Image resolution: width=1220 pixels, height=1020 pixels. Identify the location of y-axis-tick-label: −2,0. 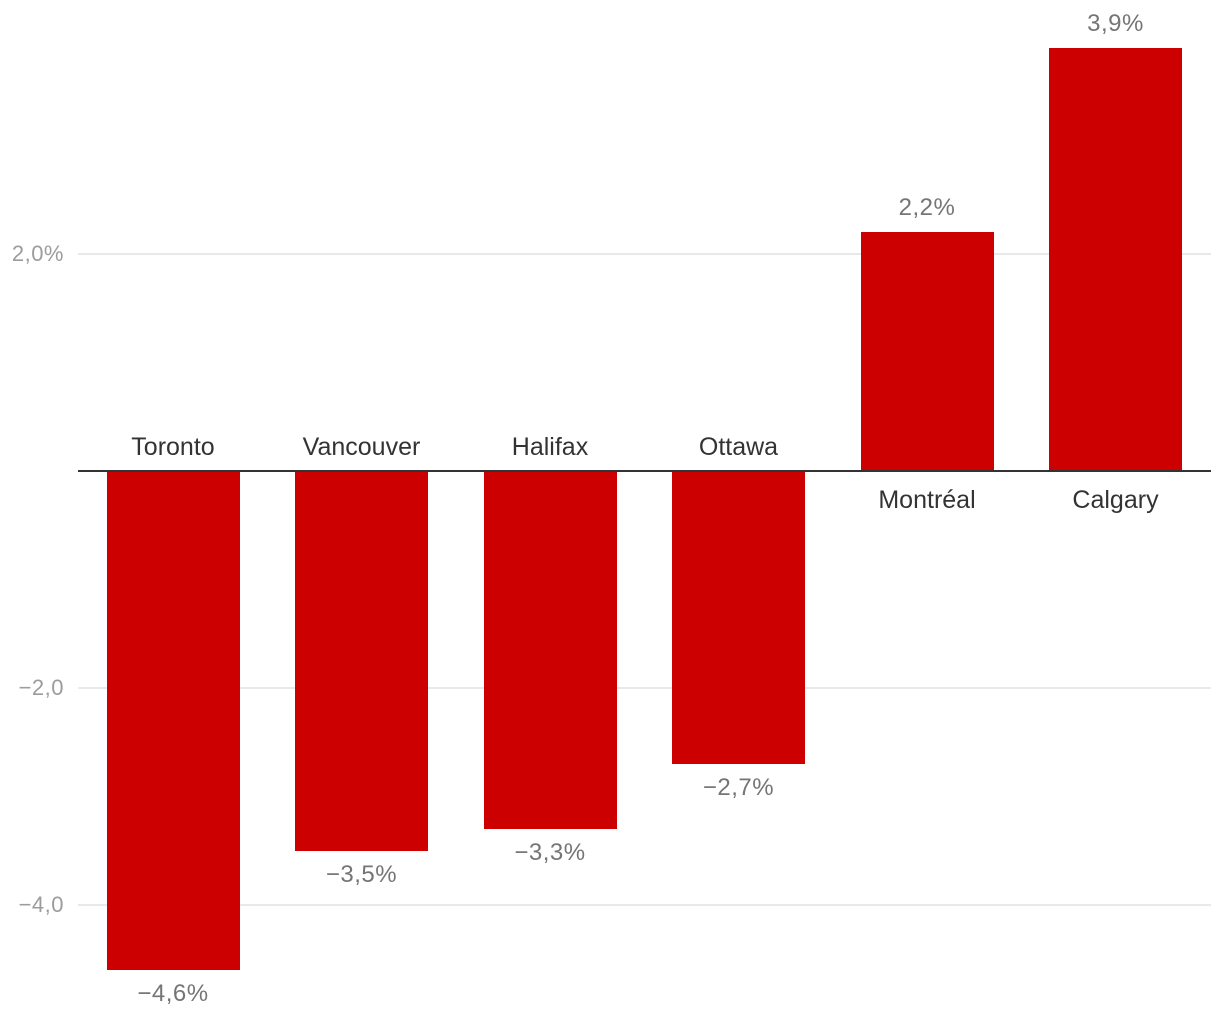
(41, 687).